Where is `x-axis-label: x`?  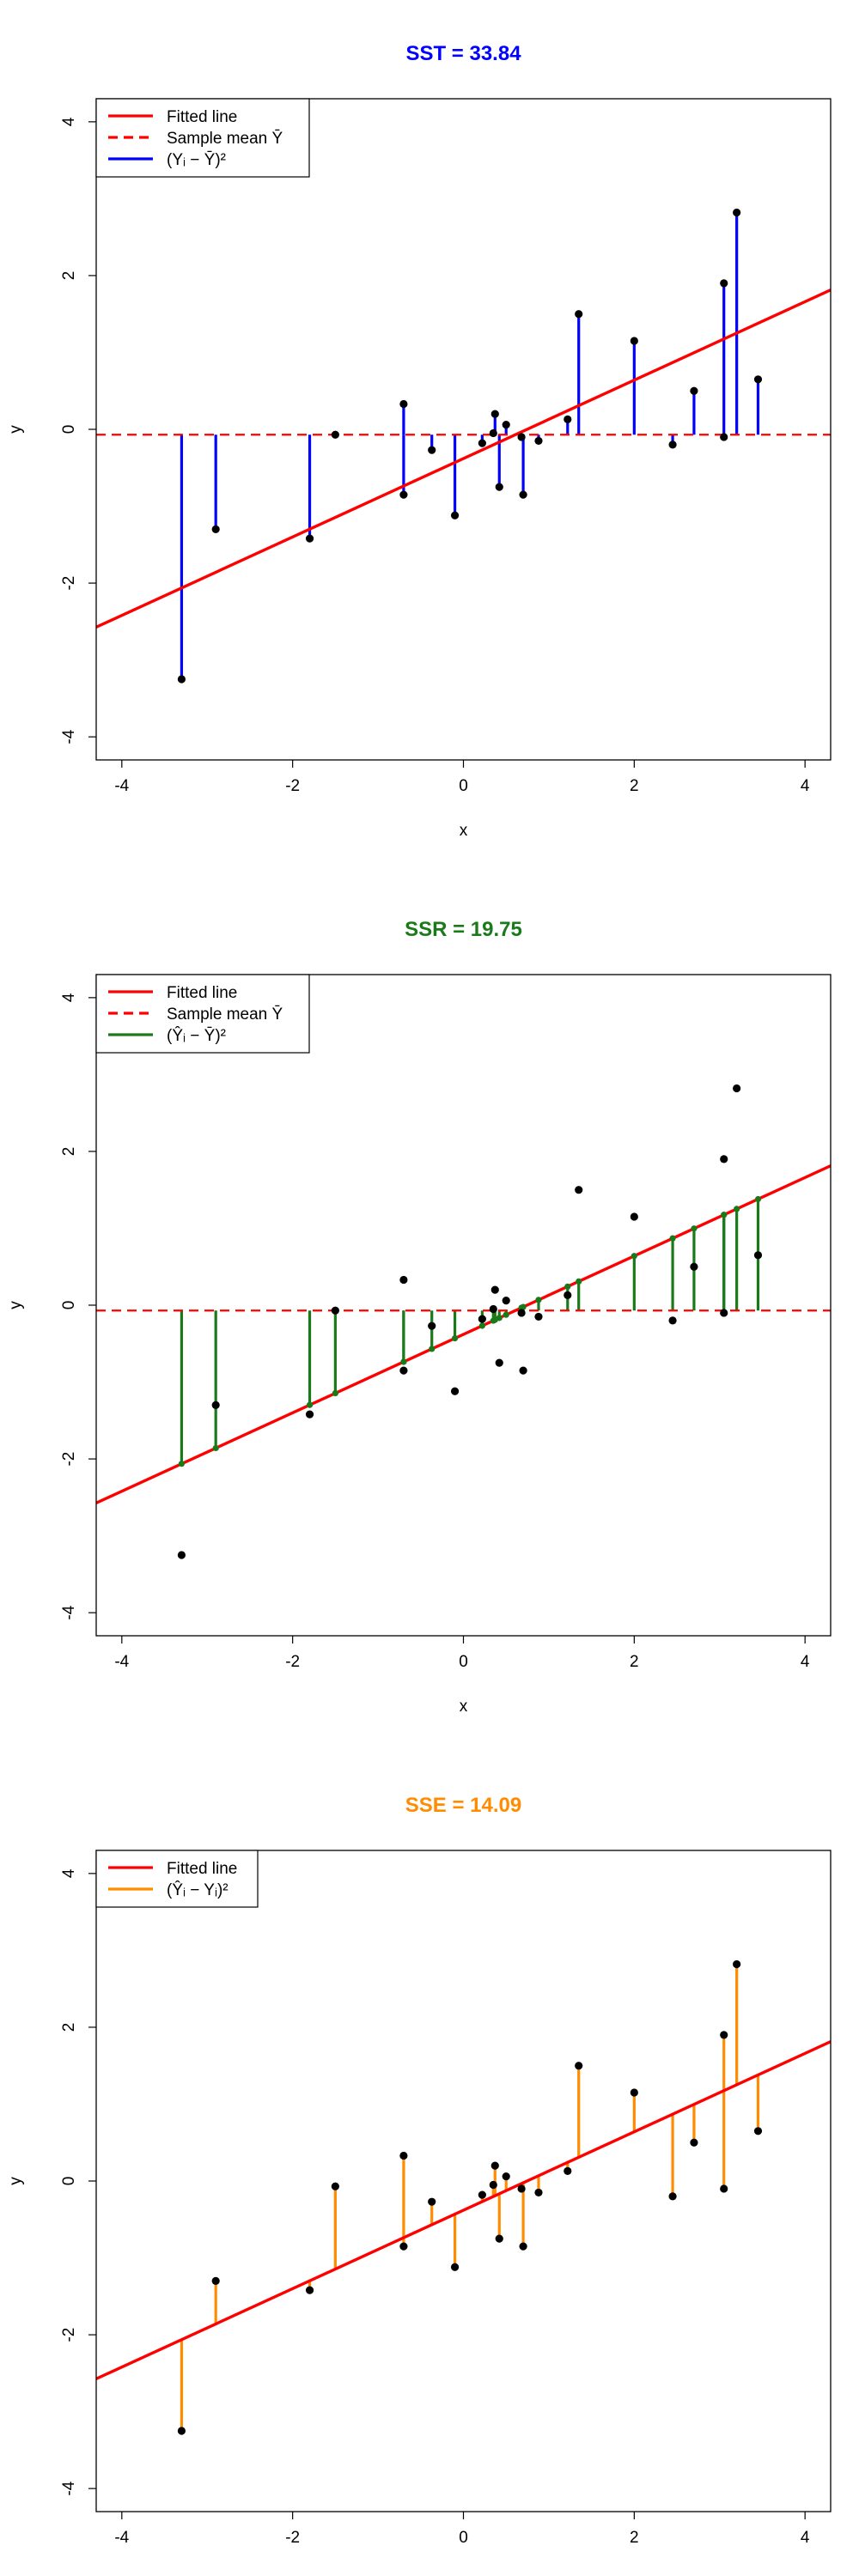
x-axis-label: x is located at coordinates (464, 831).